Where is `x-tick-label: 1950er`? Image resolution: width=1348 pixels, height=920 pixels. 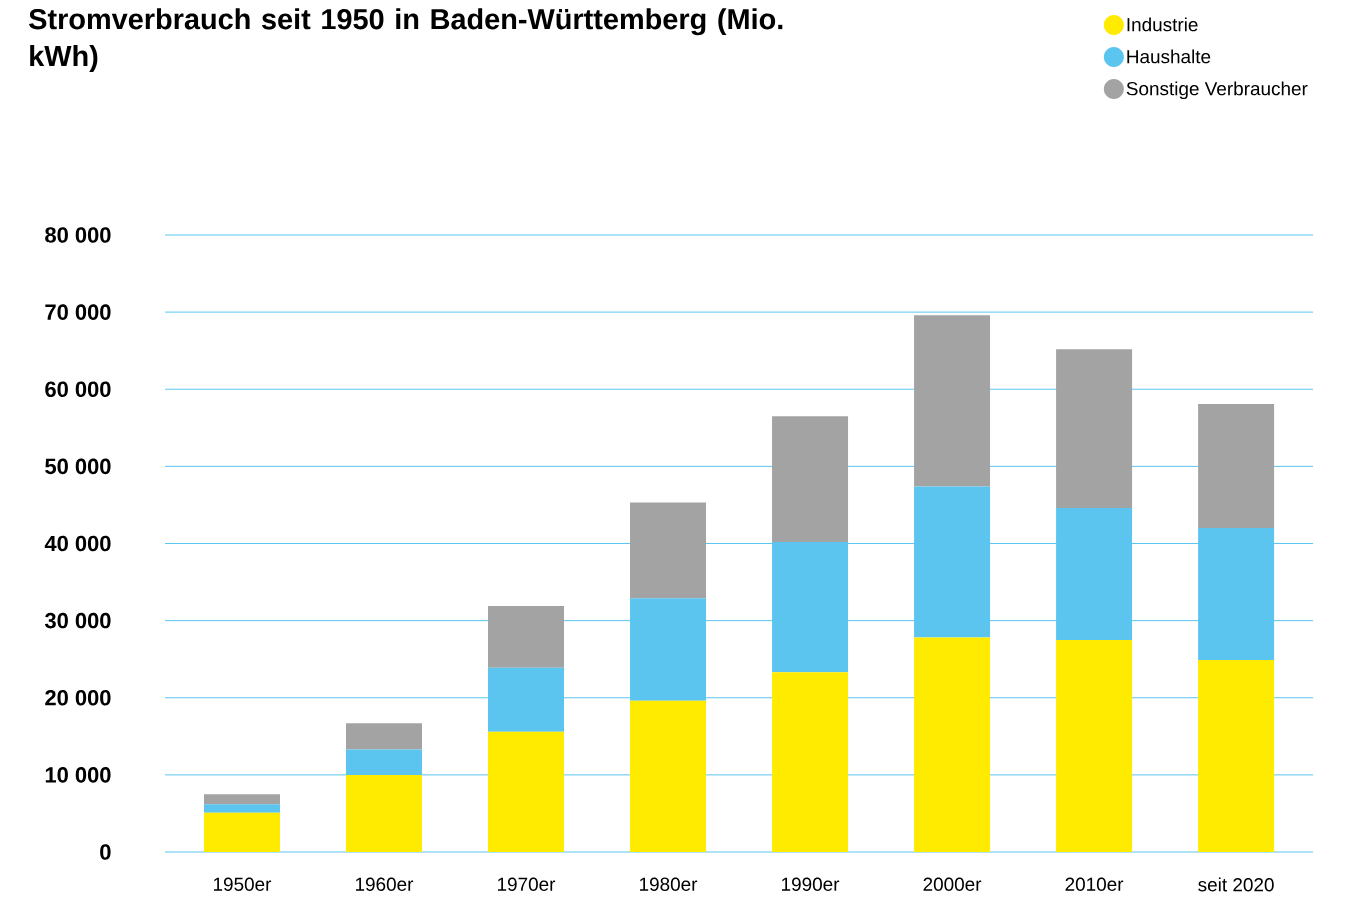
x-tick-label: 1950er is located at coordinates (242, 884).